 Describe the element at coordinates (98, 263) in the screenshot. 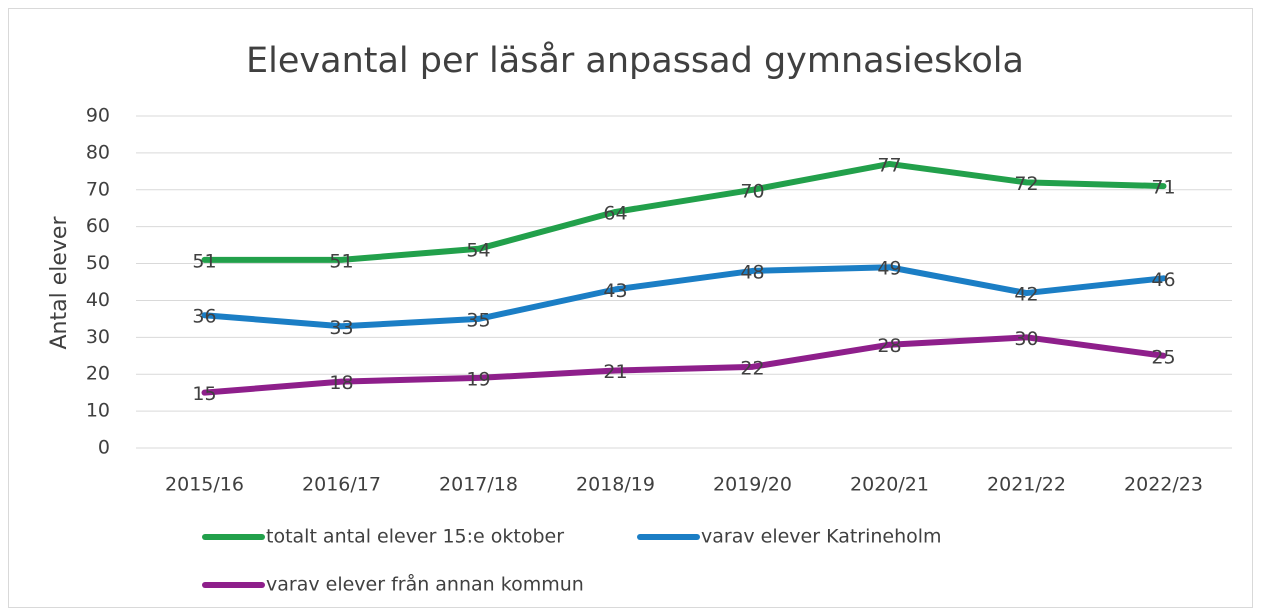

I see `y-tick-label: 50` at that location.